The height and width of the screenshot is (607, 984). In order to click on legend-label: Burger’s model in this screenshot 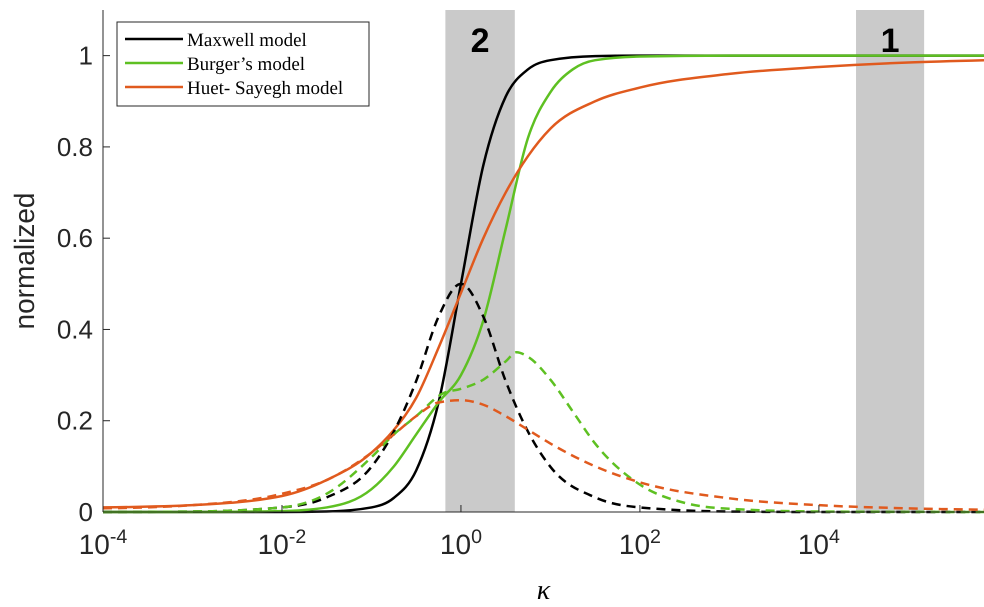, I will do `click(246, 64)`.